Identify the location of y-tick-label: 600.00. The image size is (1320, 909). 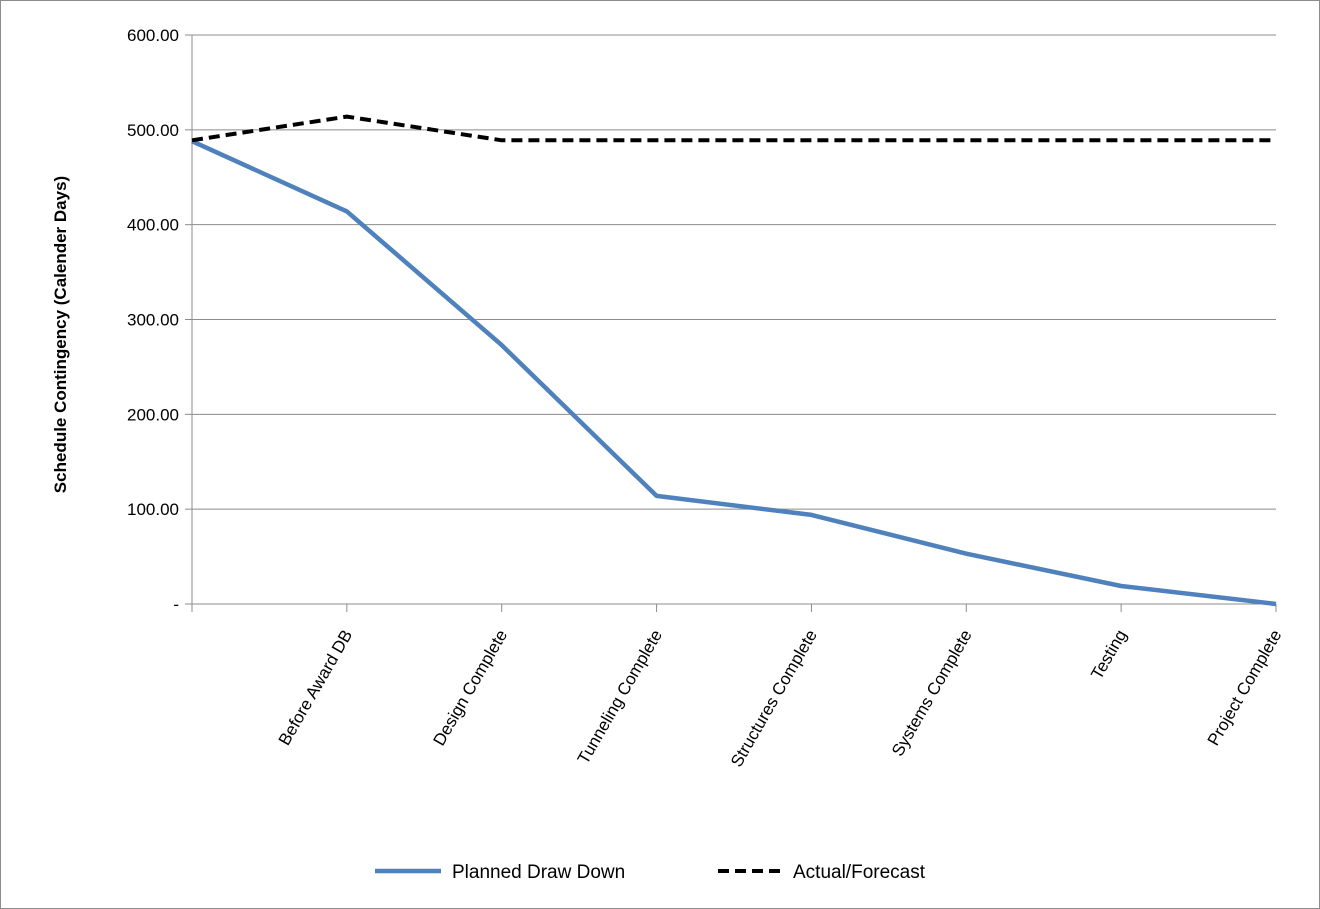
(153, 35).